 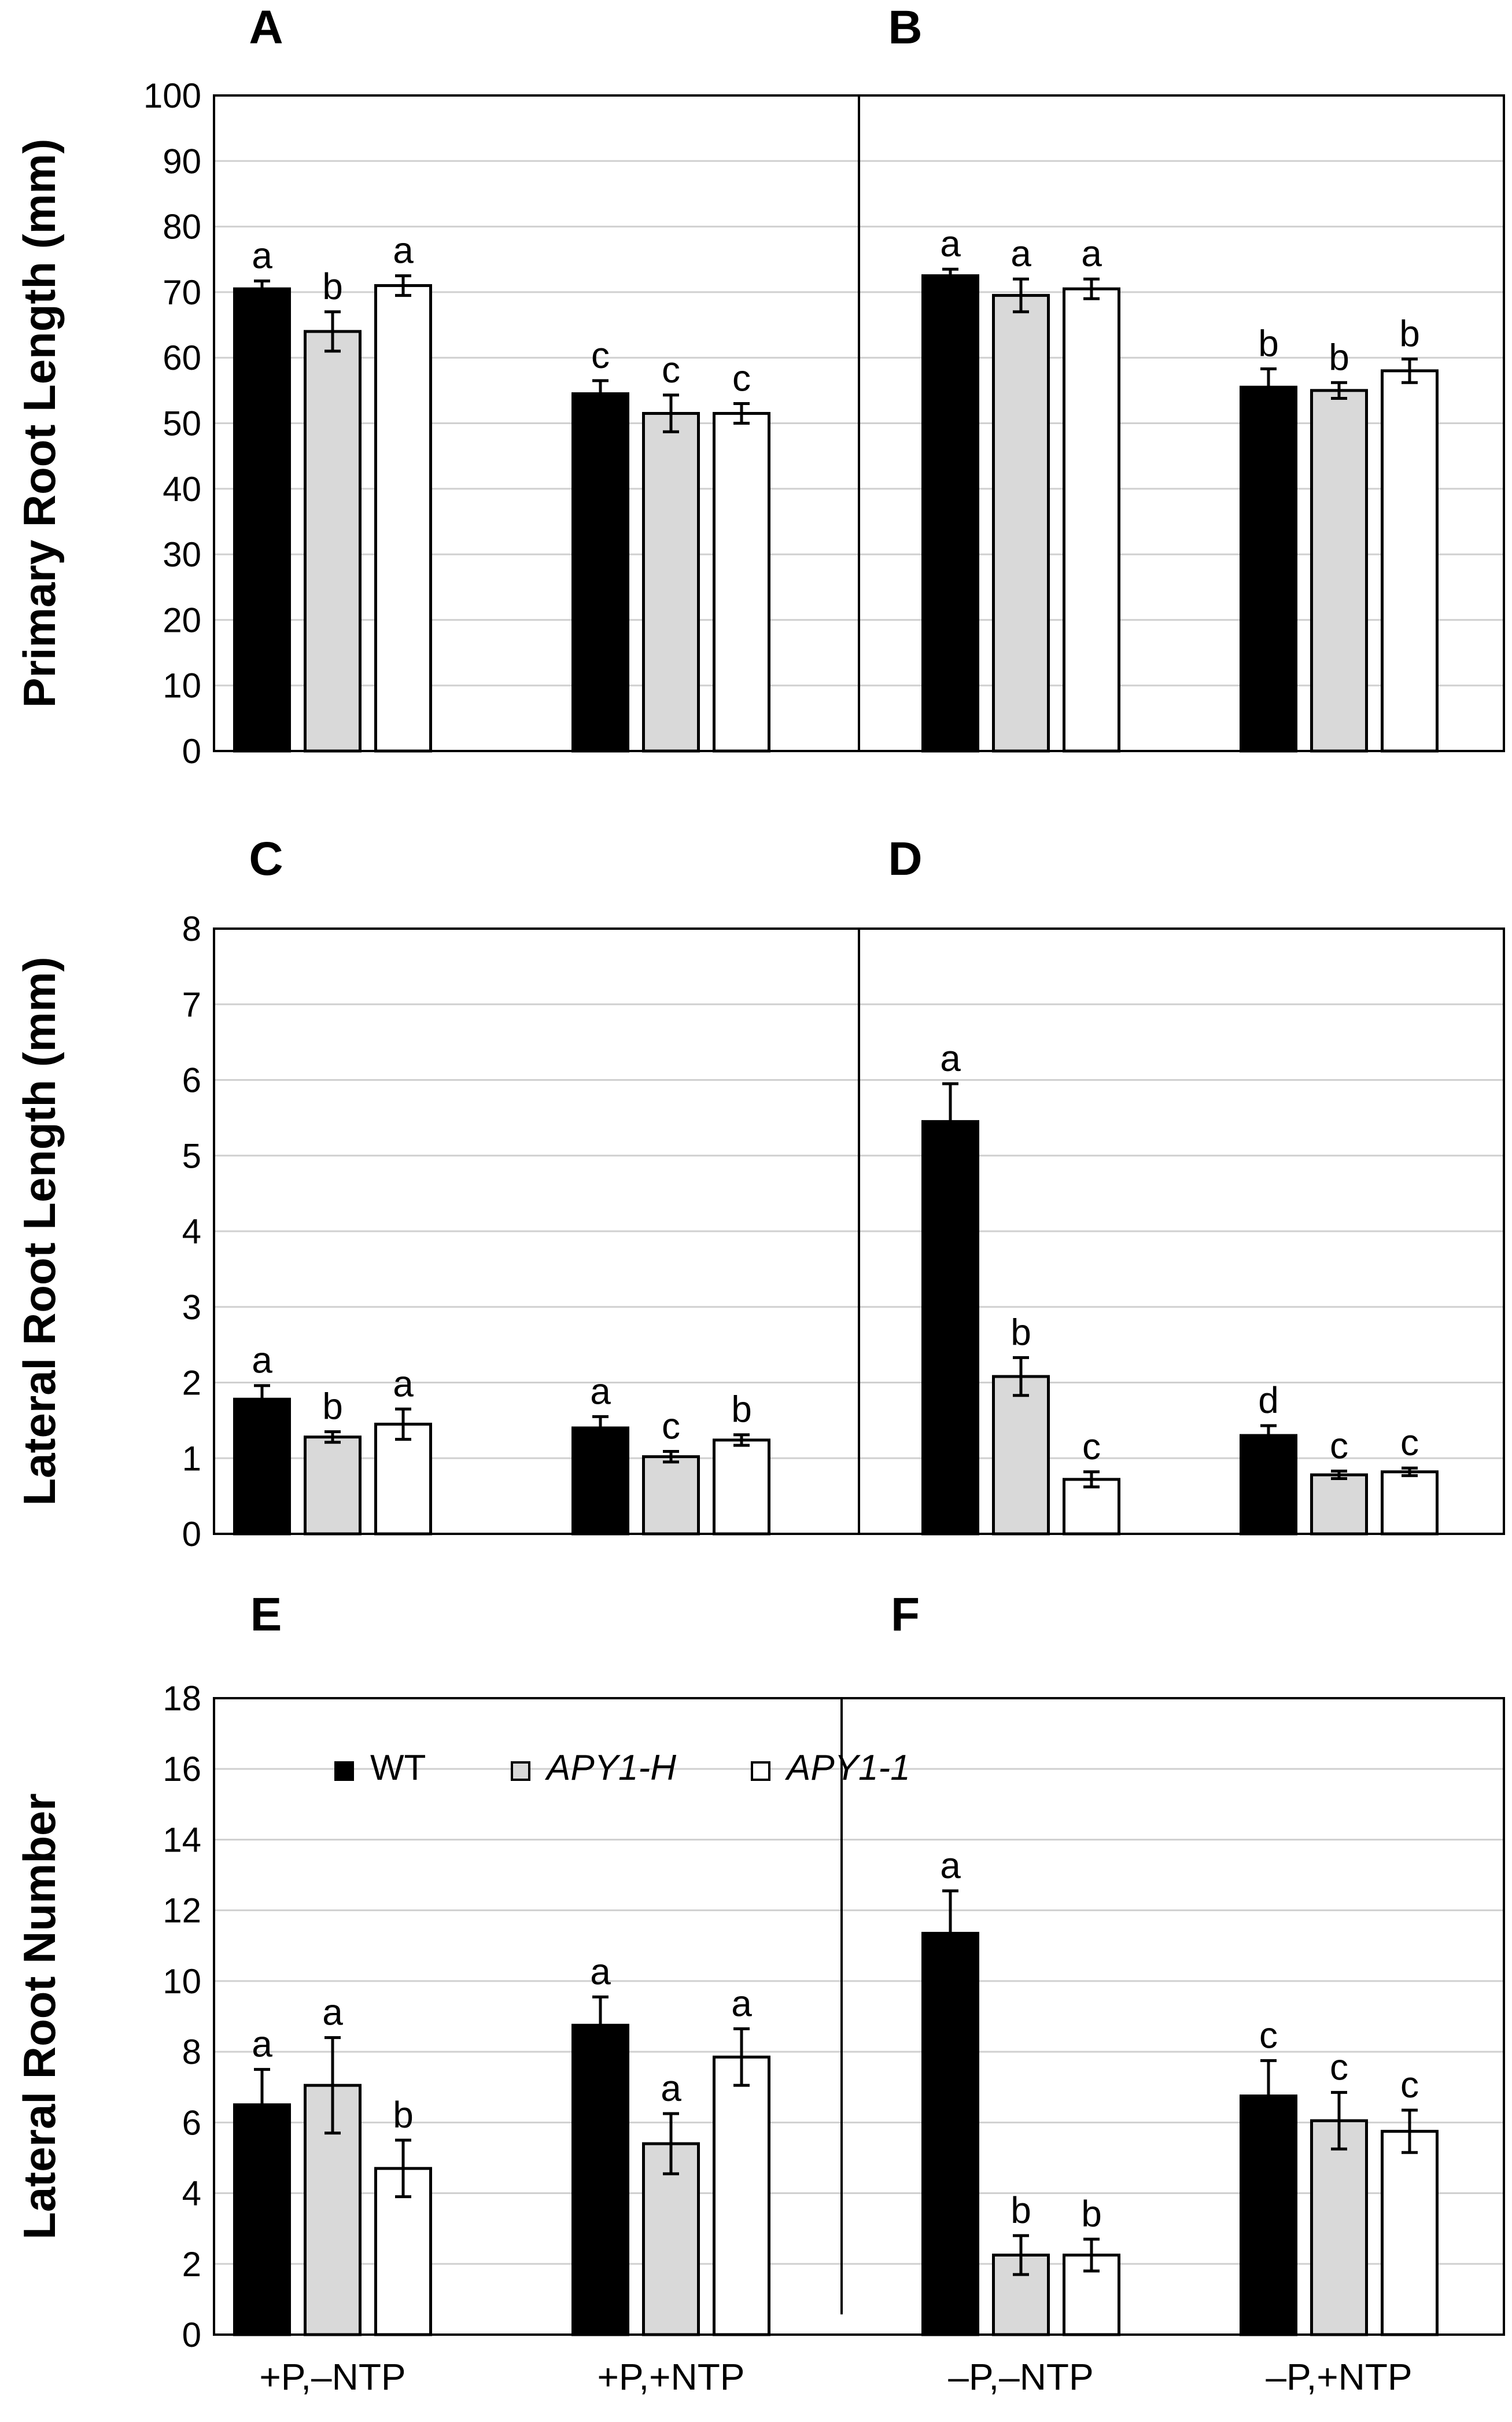 What do you see at coordinates (905, 1614) in the screenshot?
I see `panel-label: F` at bounding box center [905, 1614].